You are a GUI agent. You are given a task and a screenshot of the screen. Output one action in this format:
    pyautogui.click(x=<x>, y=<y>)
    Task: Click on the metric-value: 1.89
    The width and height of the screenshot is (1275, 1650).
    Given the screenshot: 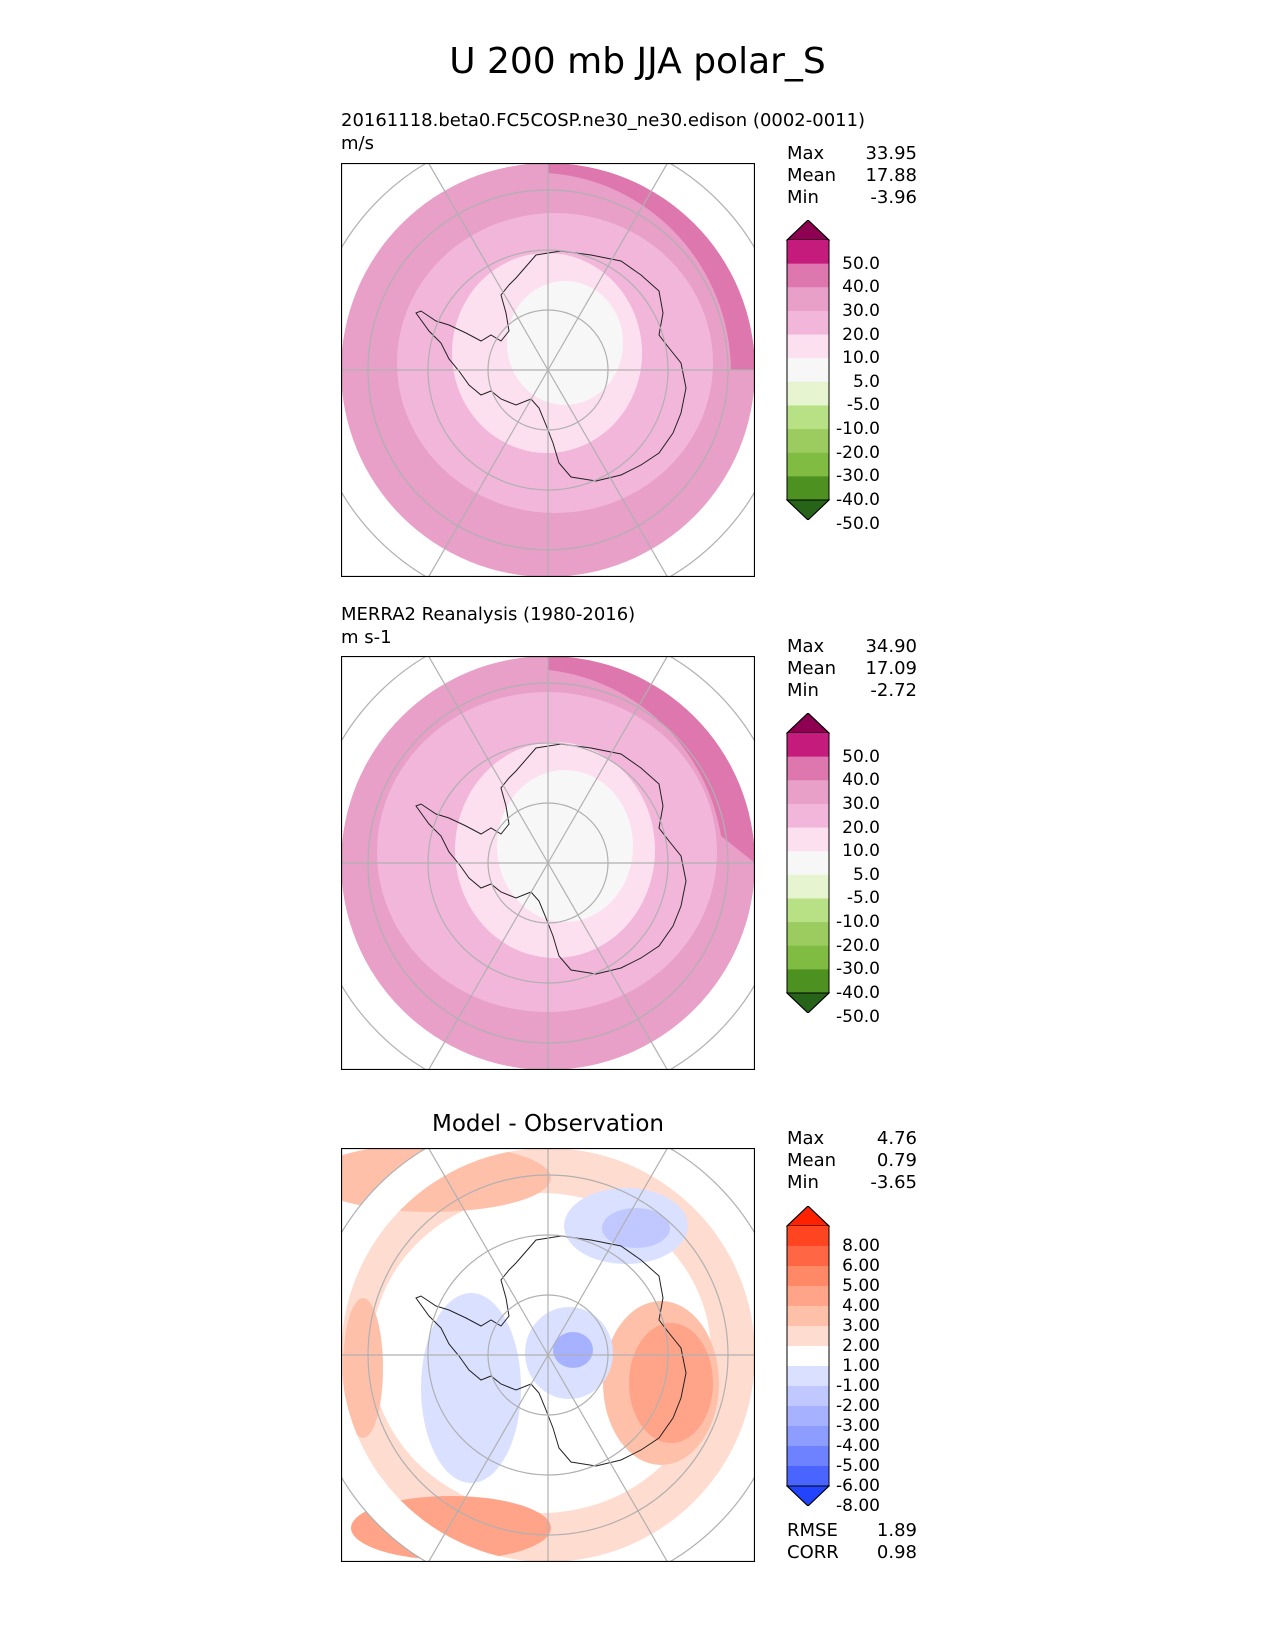 What is the action you would take?
    pyautogui.click(x=896, y=1530)
    